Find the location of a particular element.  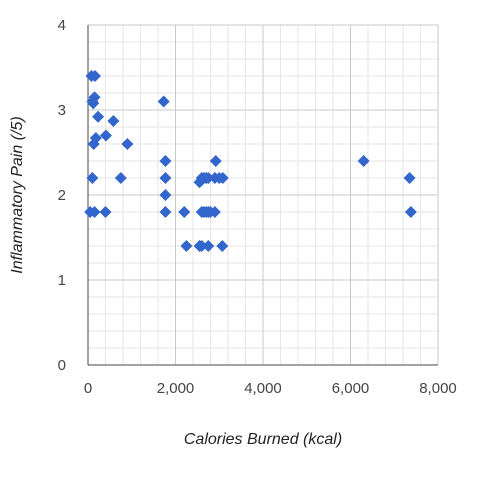

x-tick-label: 6,000 is located at coordinates (351, 388).